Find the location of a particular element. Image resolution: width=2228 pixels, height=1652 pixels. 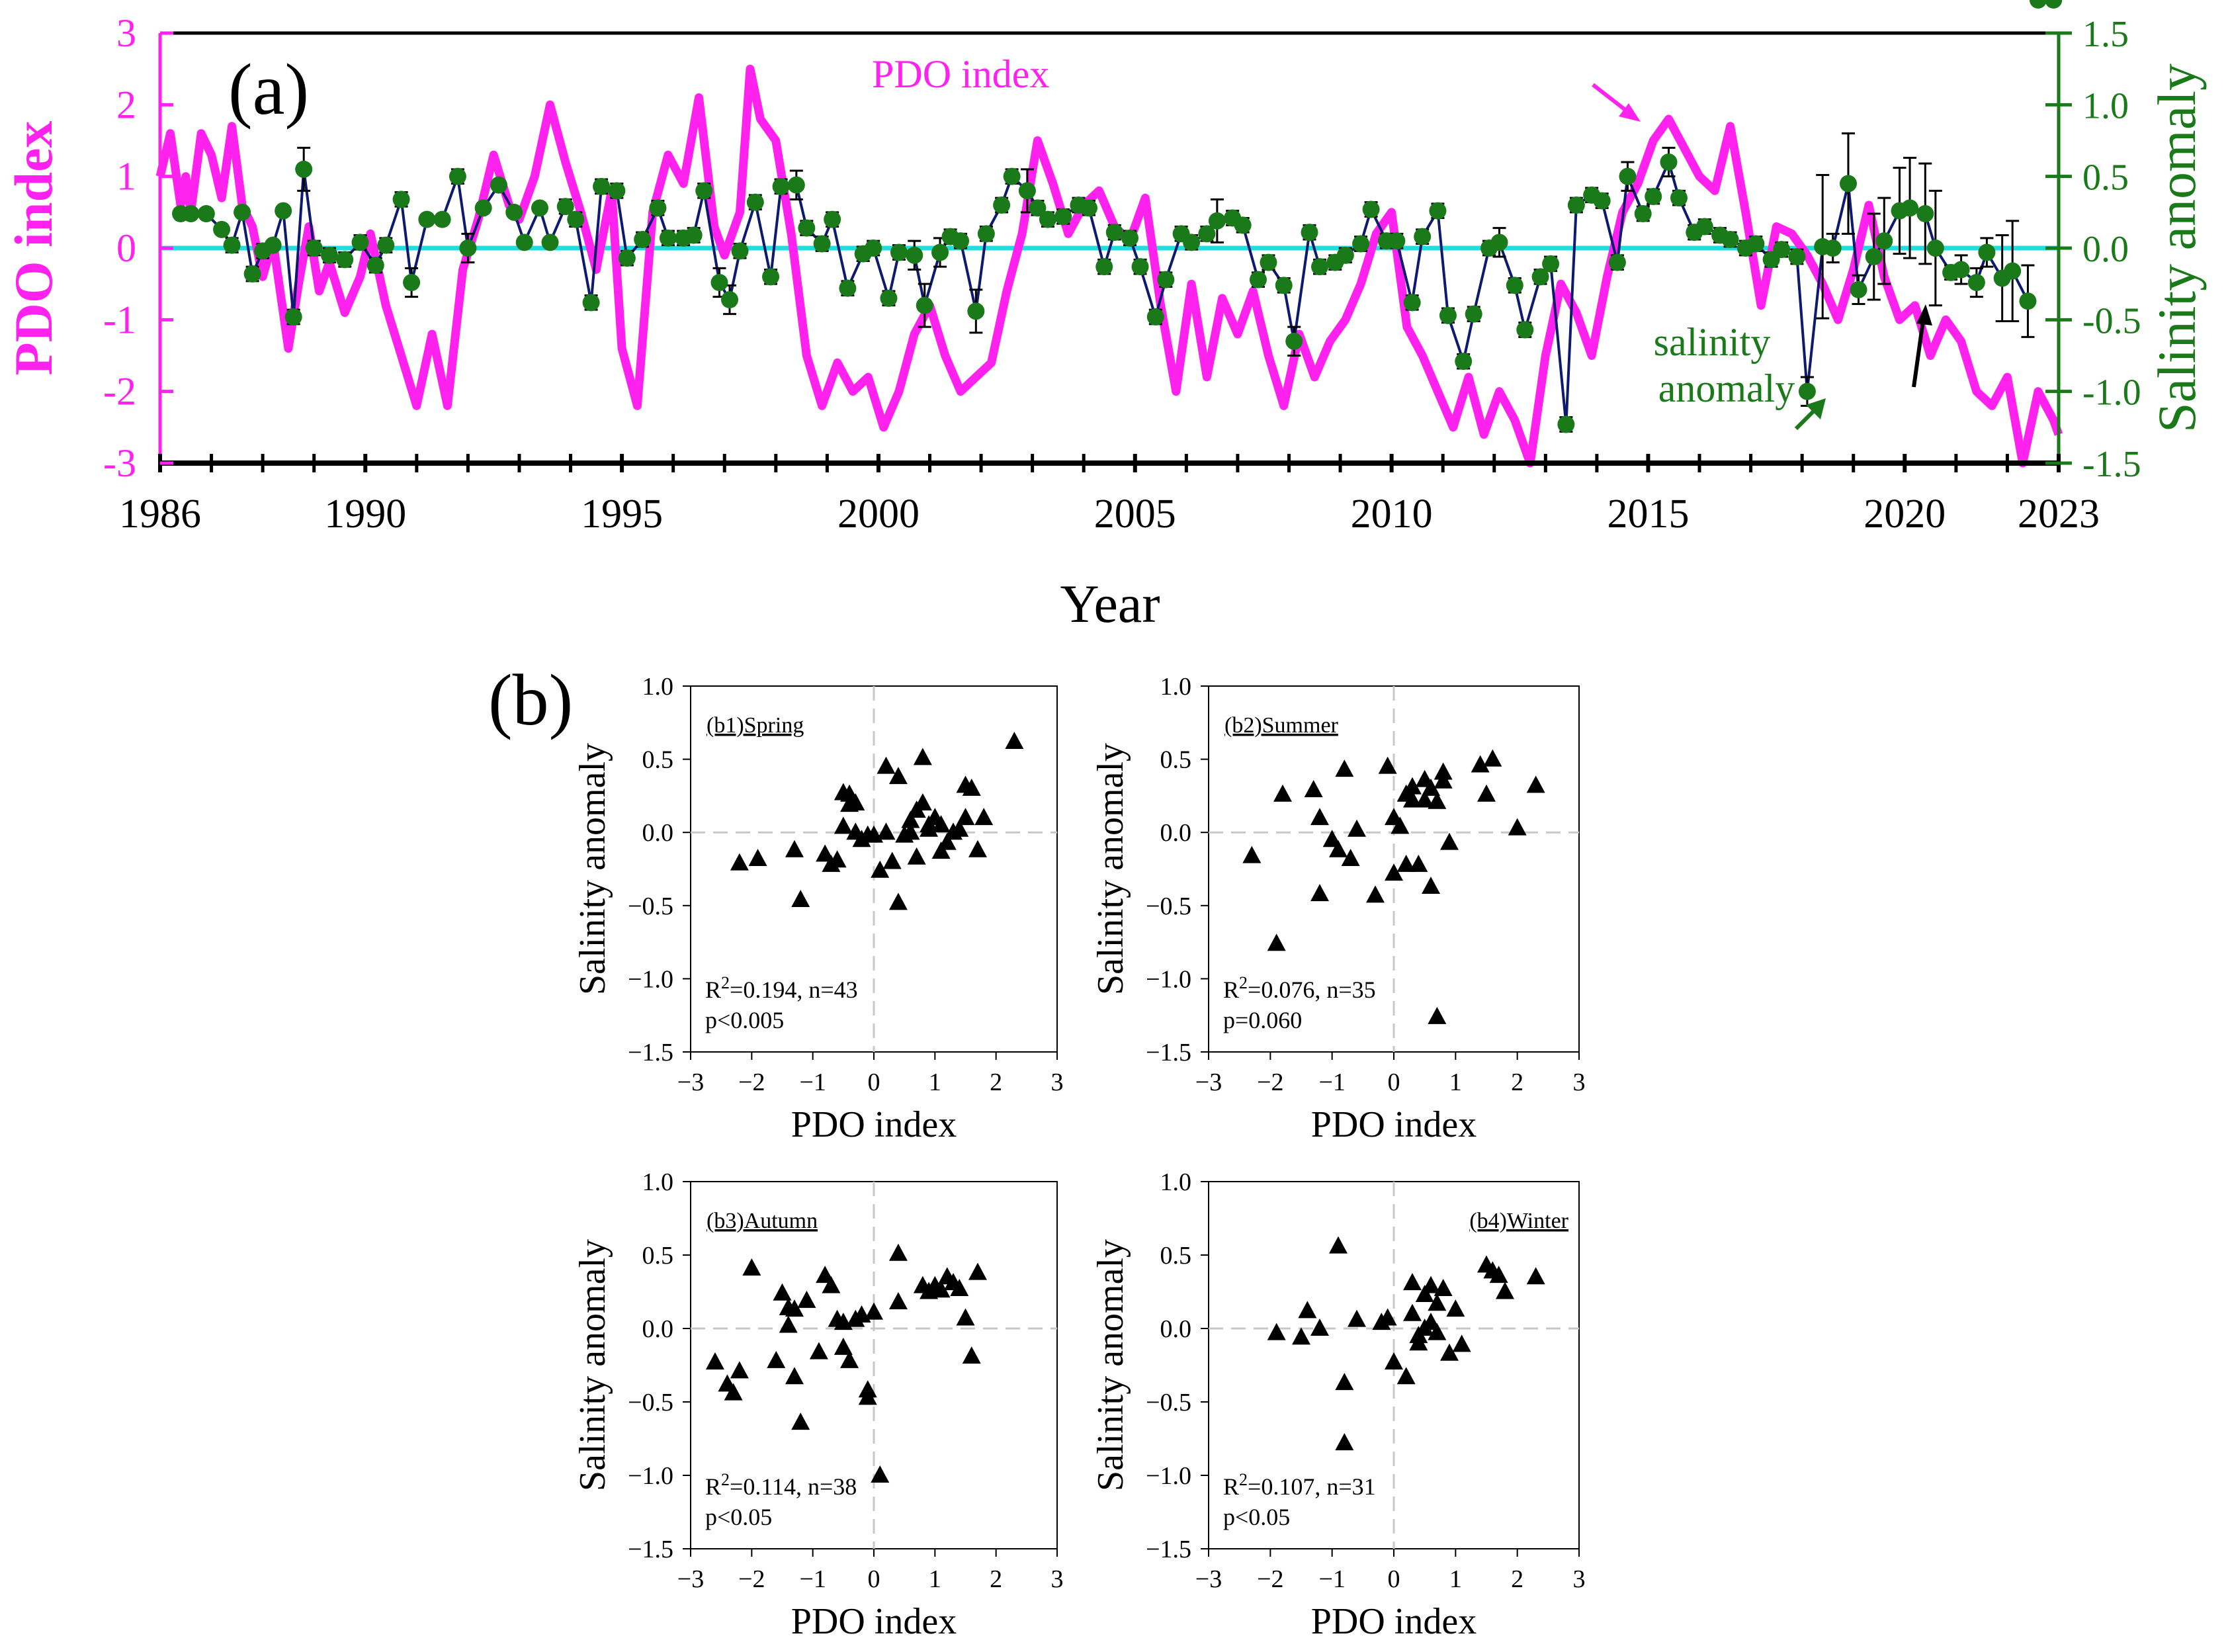

left-y-tick-label: 3 is located at coordinates (126, 33).